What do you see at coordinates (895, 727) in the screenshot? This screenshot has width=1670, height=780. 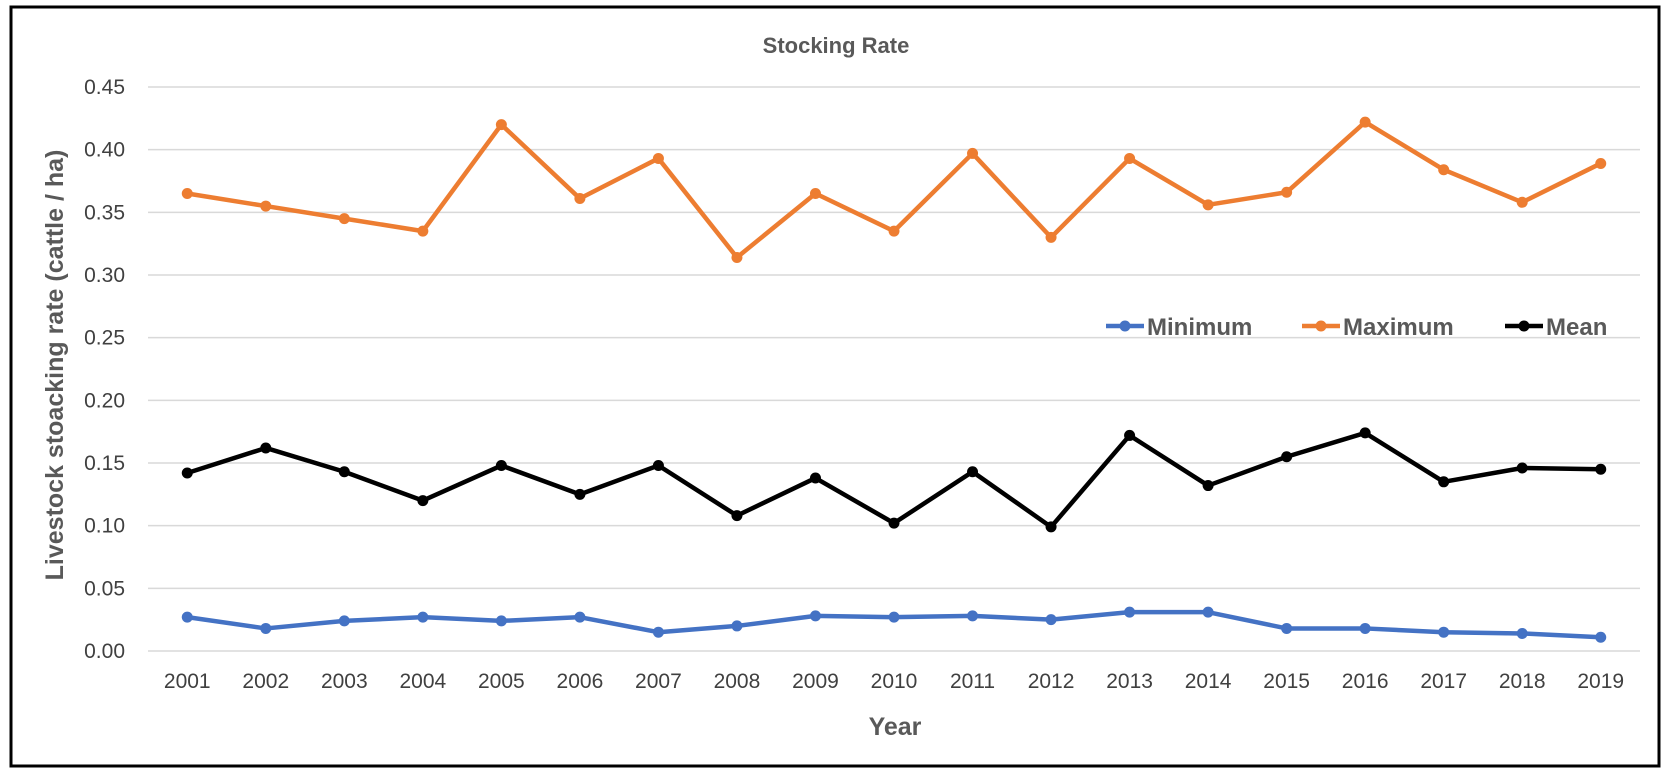 I see `x-axis-title: Year` at bounding box center [895, 727].